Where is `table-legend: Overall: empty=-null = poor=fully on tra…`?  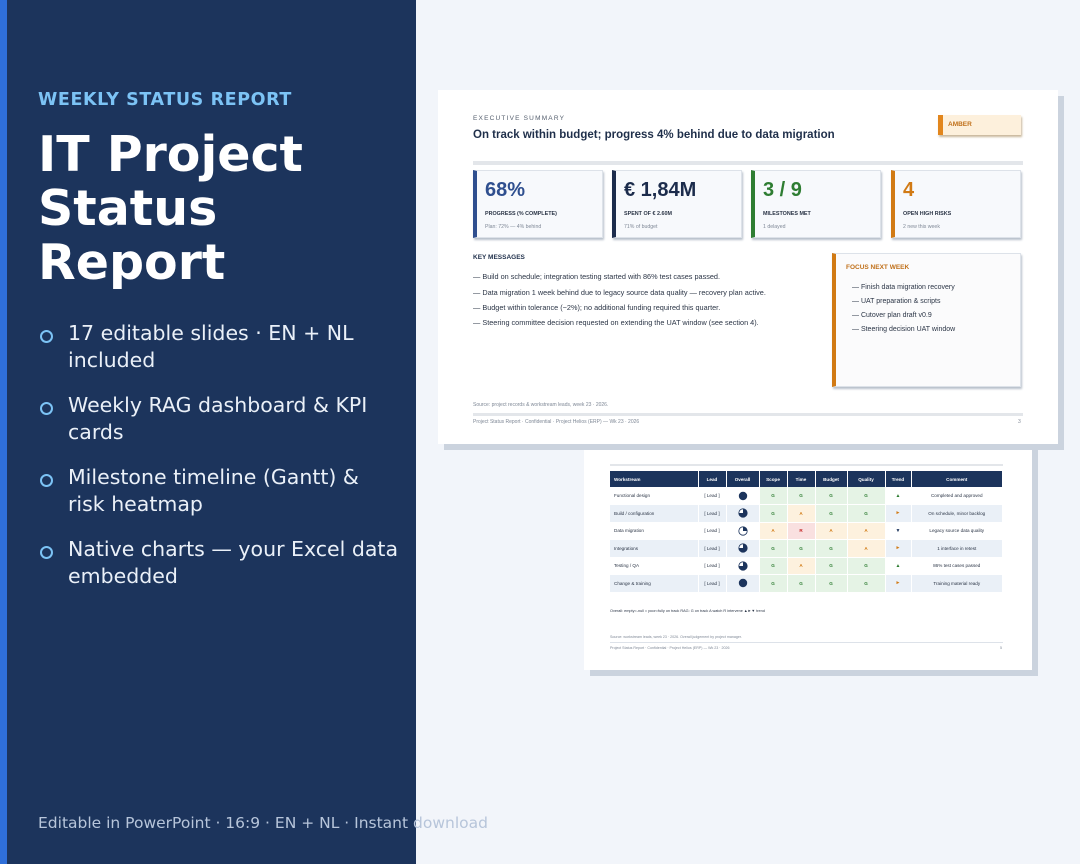 table-legend: Overall: empty=-null = poor=fully on tra… is located at coordinates (687, 611).